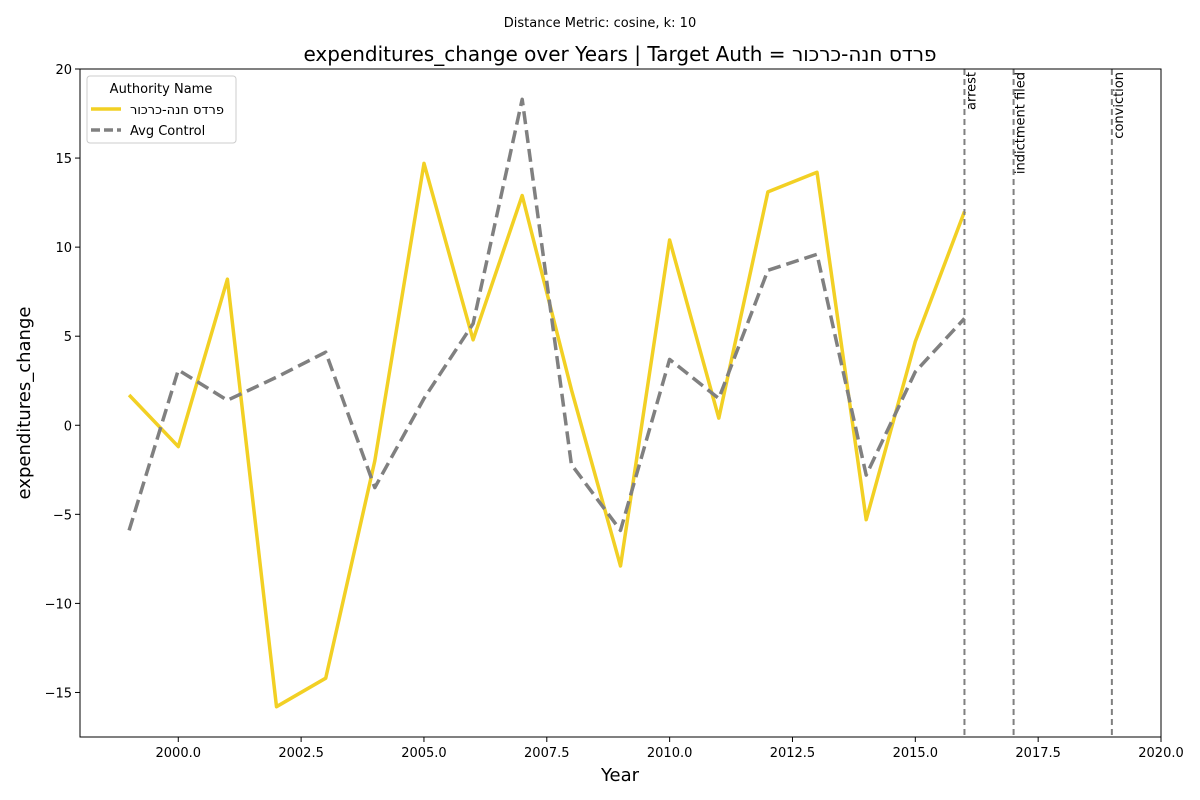  I want to click on y-tick-label-2: −5, so click(62, 515).